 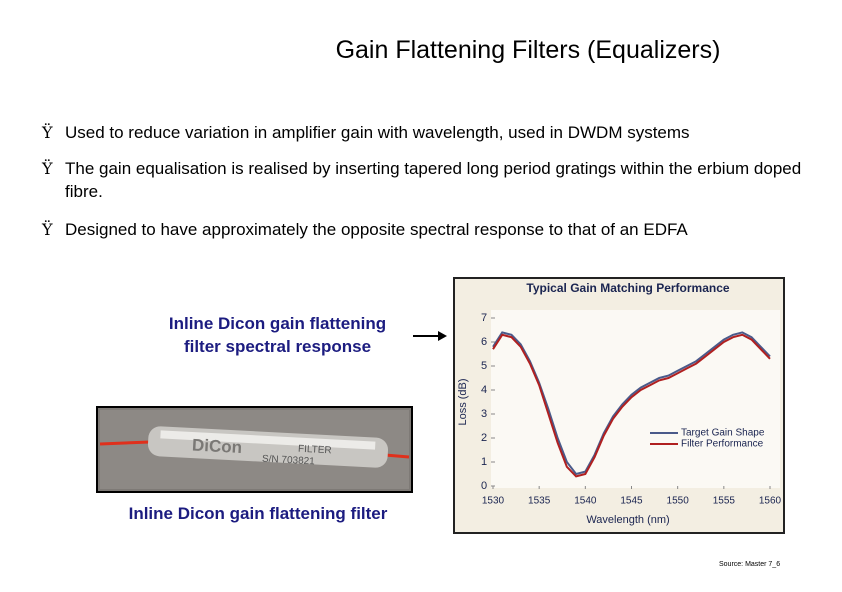 What do you see at coordinates (484, 438) in the screenshot?
I see `y-tick-label: 2` at bounding box center [484, 438].